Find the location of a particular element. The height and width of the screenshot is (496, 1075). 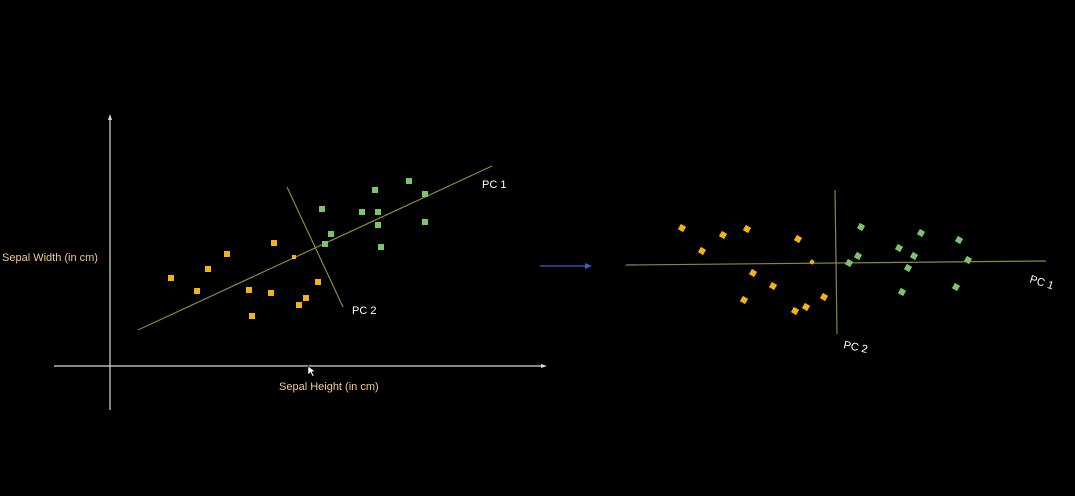

pc2-line is located at coordinates (315, 247).